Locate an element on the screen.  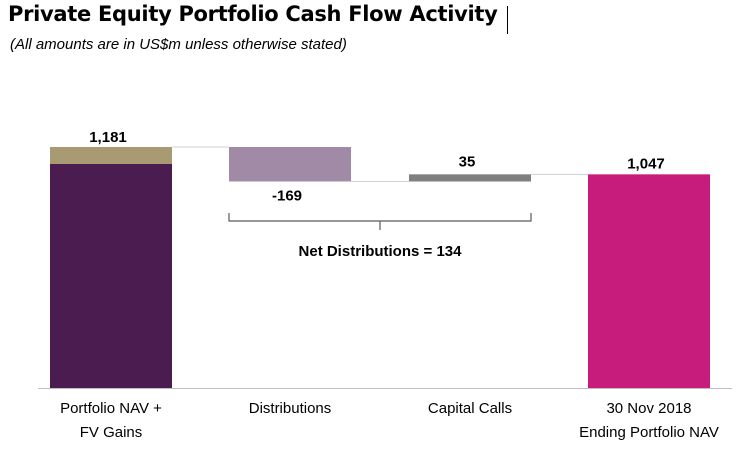
data-label: 1,181 is located at coordinates (108, 137).